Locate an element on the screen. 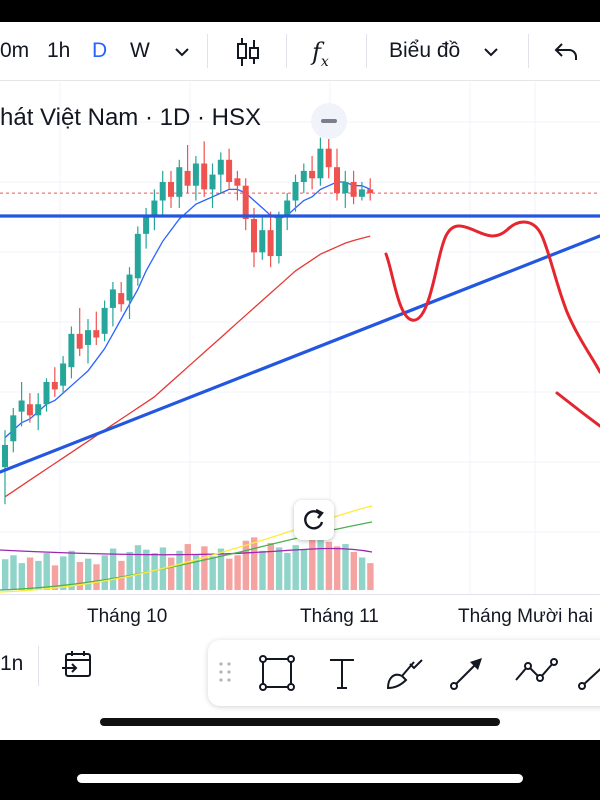  text-tool-icon is located at coordinates (342, 675).